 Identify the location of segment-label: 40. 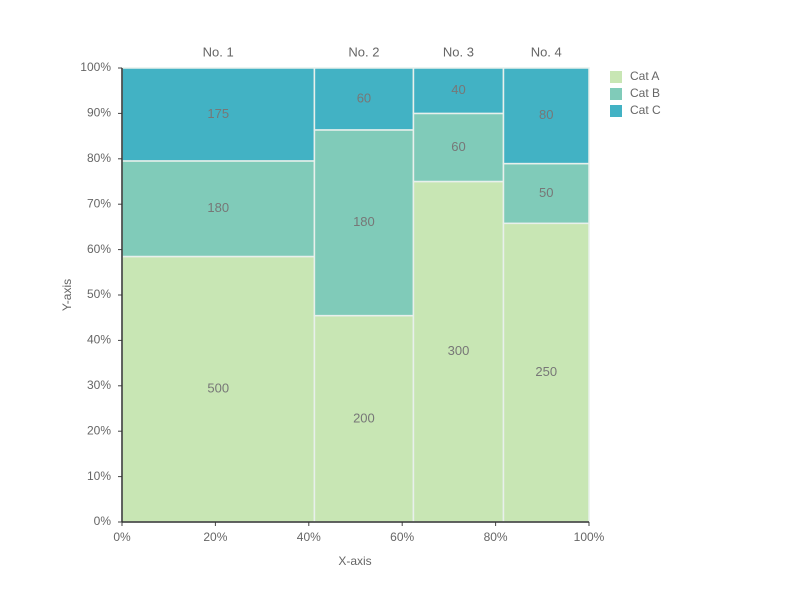
(458, 89).